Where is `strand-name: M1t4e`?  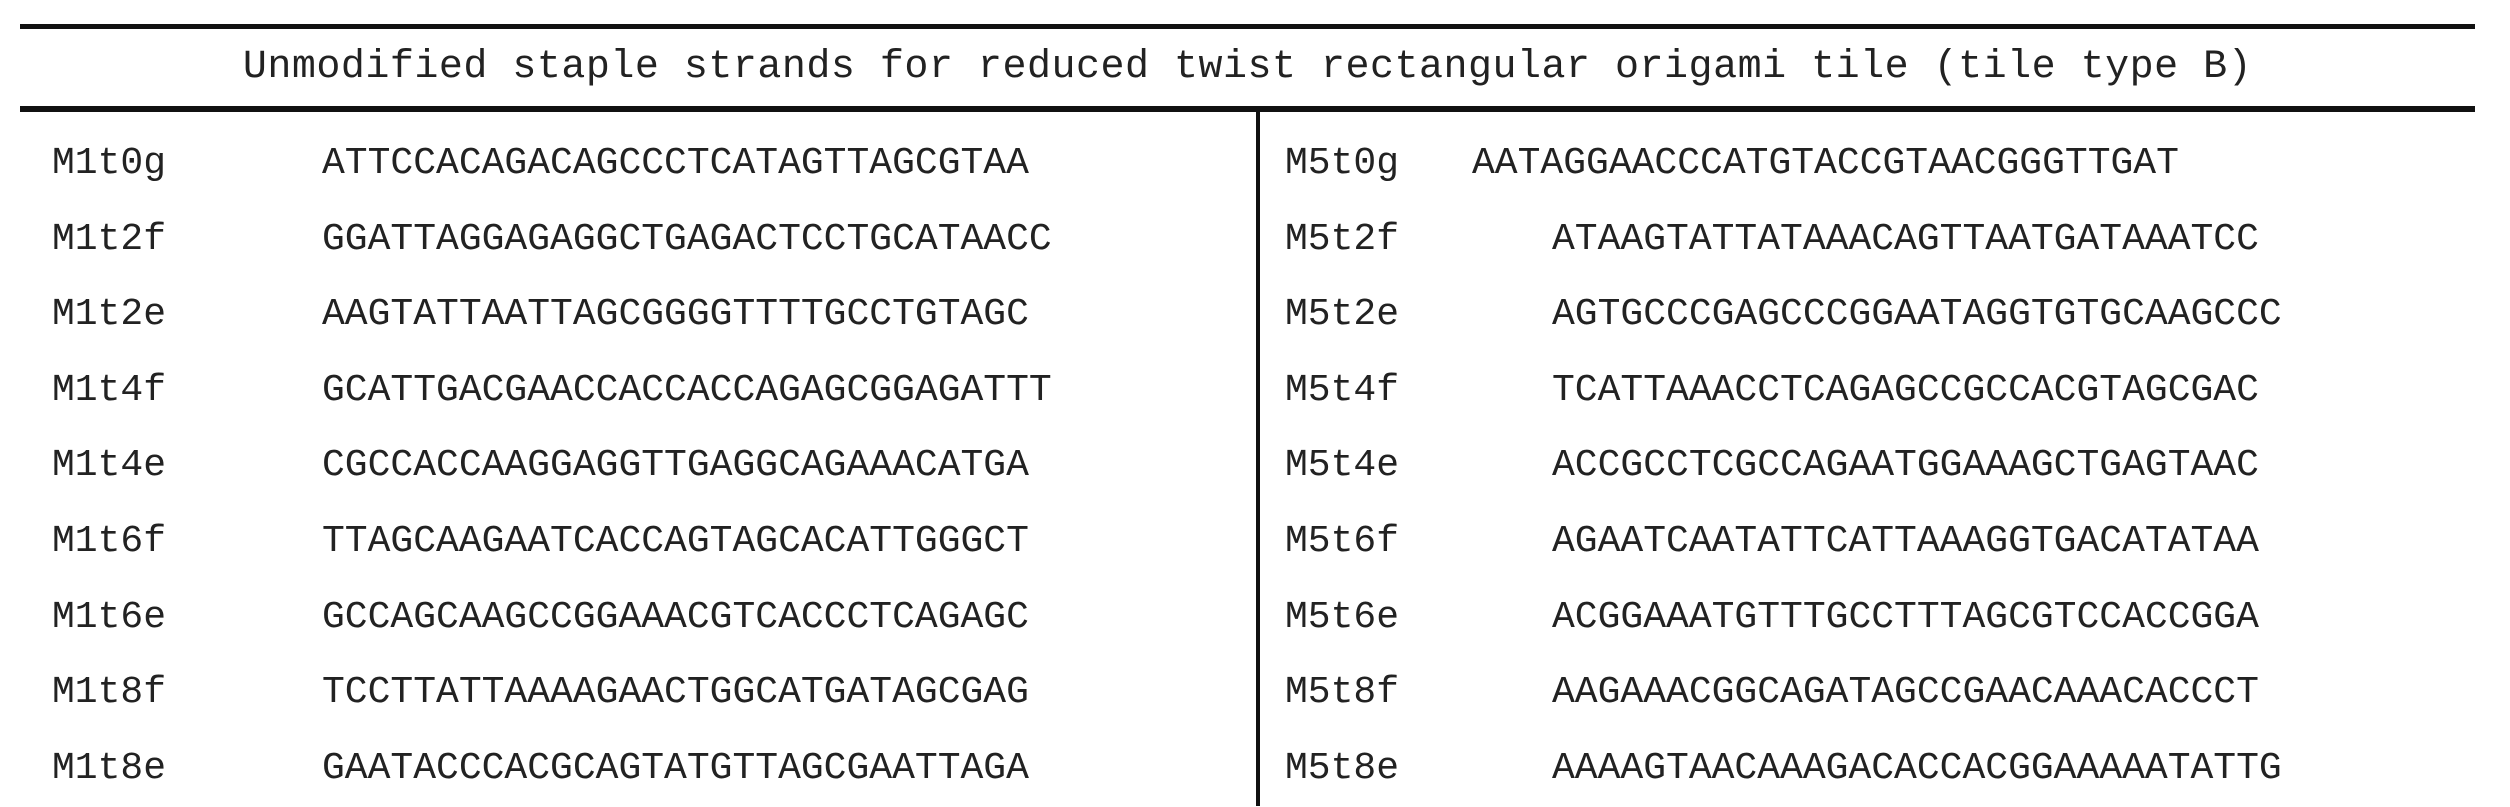 strand-name: M1t4e is located at coordinates (109, 466).